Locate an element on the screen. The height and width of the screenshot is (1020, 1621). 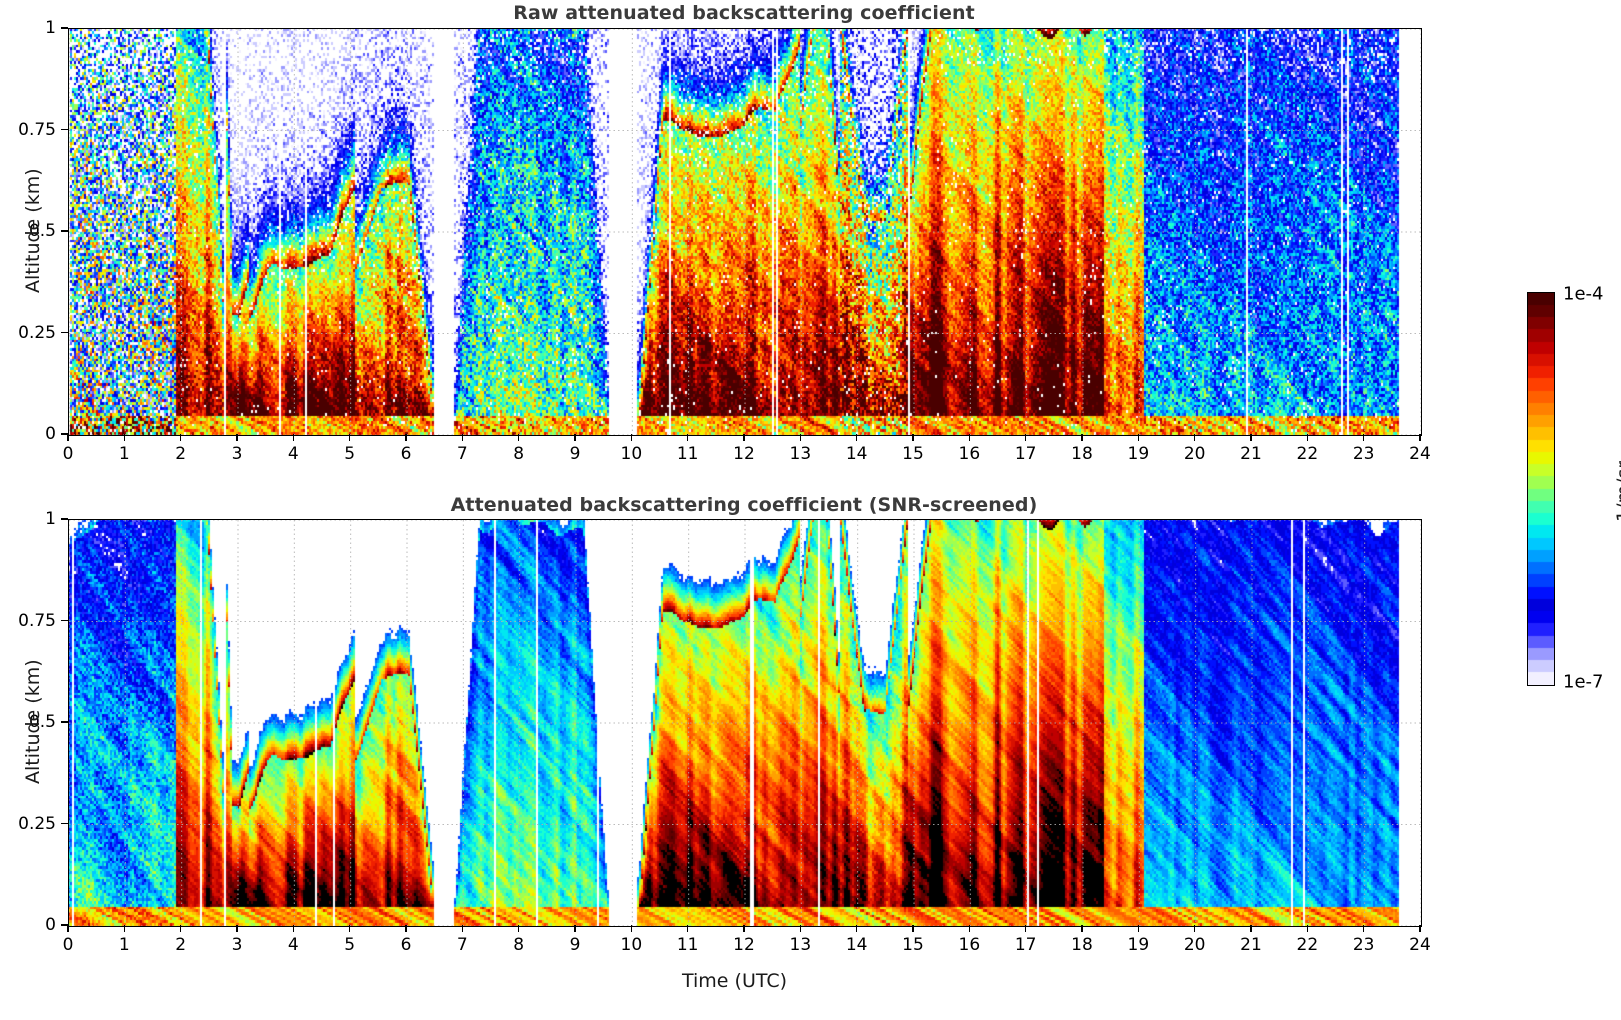
y-tick-label: 0 is located at coordinates (50, 925).